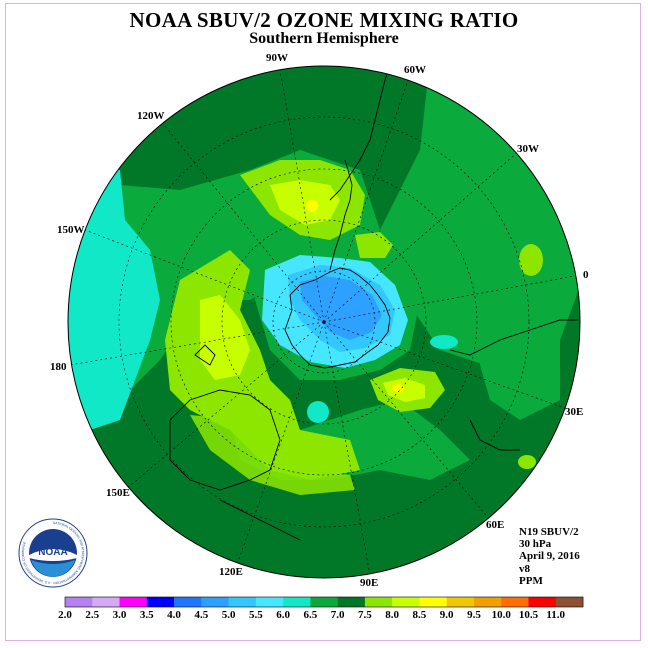  I want to click on colorbar-tick-label: 10.5, so click(529, 615).